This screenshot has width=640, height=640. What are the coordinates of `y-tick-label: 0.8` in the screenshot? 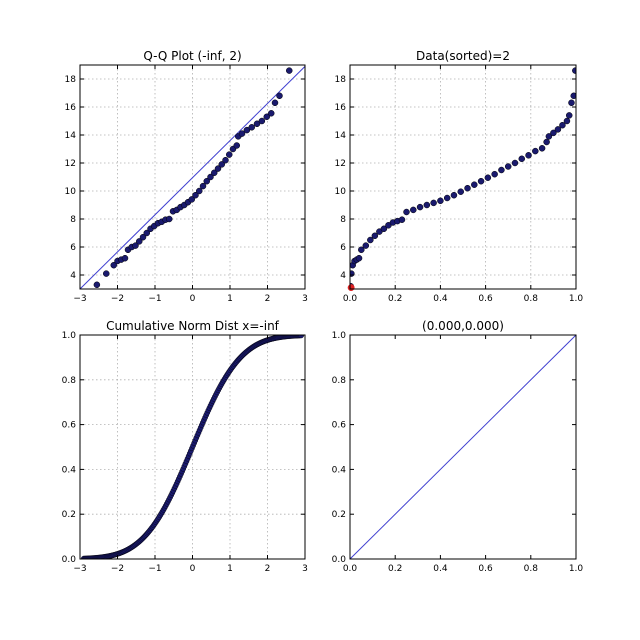 It's located at (69, 381).